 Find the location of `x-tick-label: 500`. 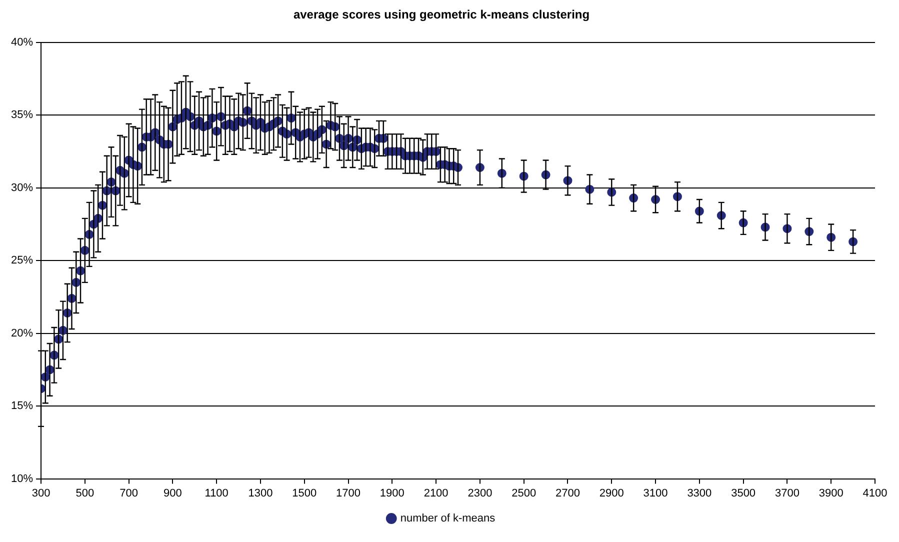

x-tick-label: 500 is located at coordinates (85, 493).